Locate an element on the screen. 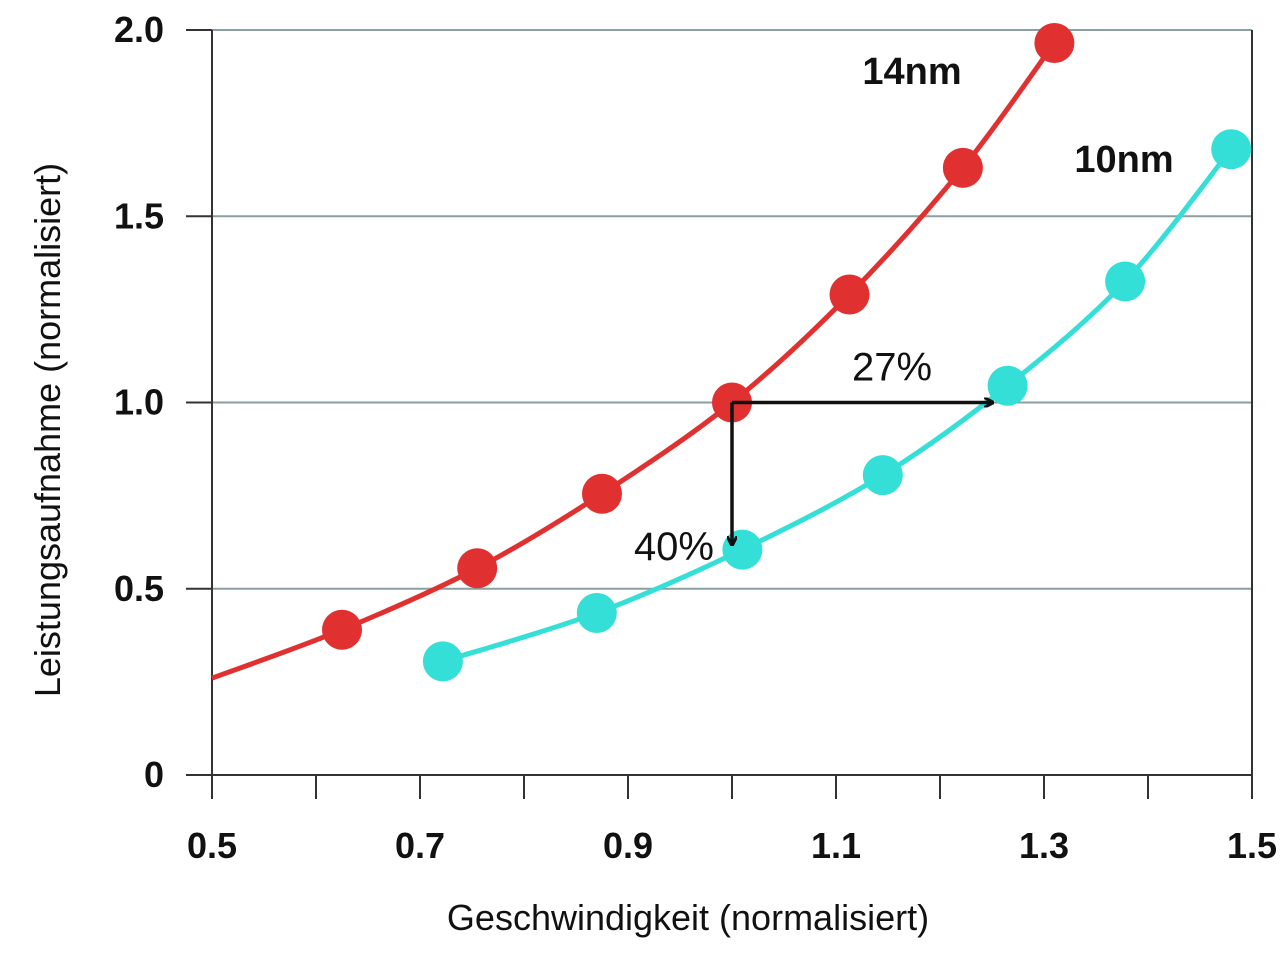  x-tick-label-0: 0.5 is located at coordinates (212, 845).